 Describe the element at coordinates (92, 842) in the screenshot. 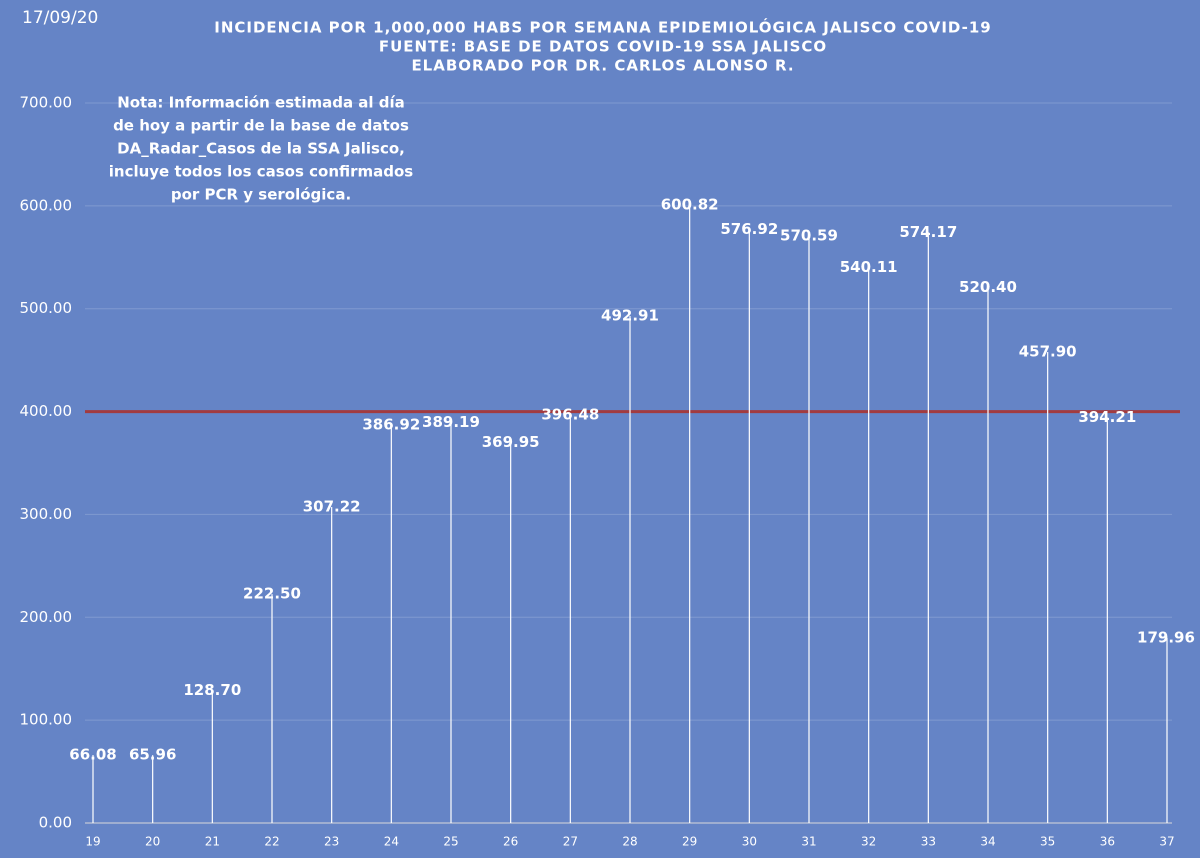

I see `x-tick-label: 19` at that location.